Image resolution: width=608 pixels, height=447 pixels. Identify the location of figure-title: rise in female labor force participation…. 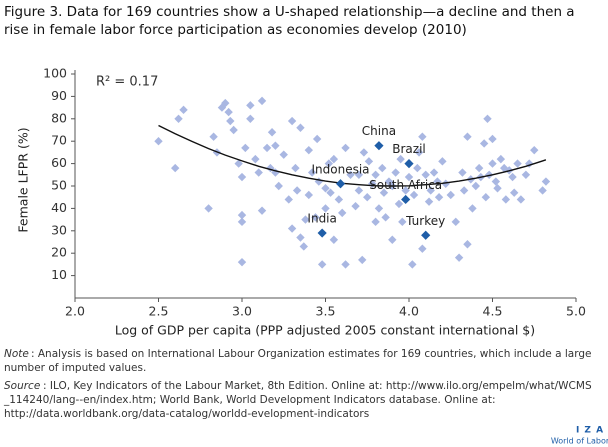
(235, 30).